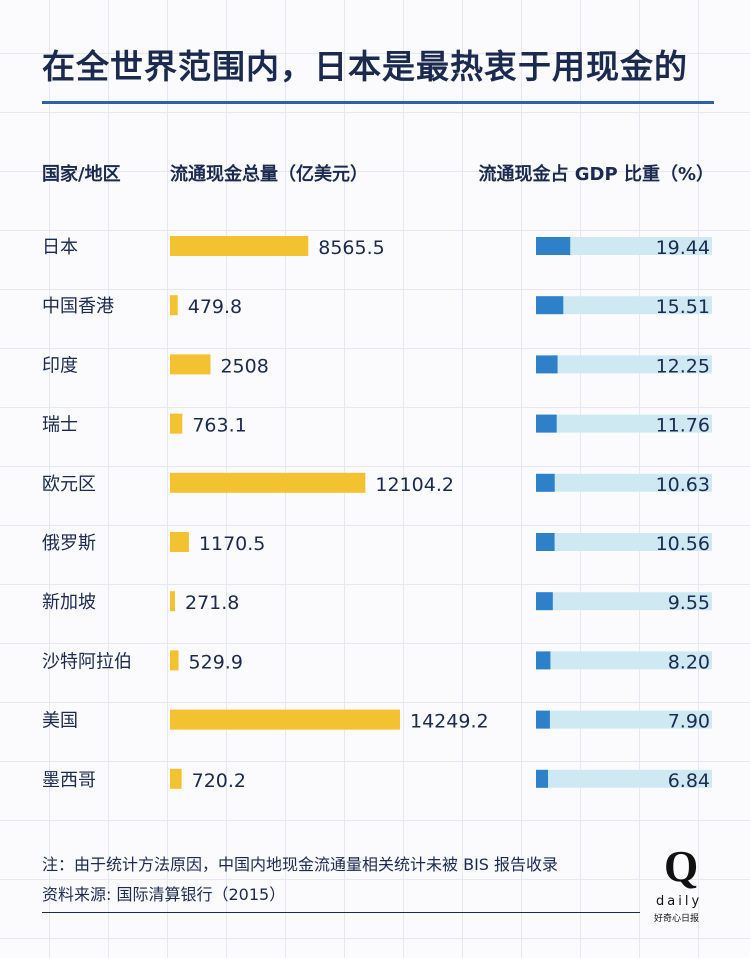 The height and width of the screenshot is (958, 750). What do you see at coordinates (216, 662) in the screenshot?
I see `cash-value-label: 529.9` at bounding box center [216, 662].